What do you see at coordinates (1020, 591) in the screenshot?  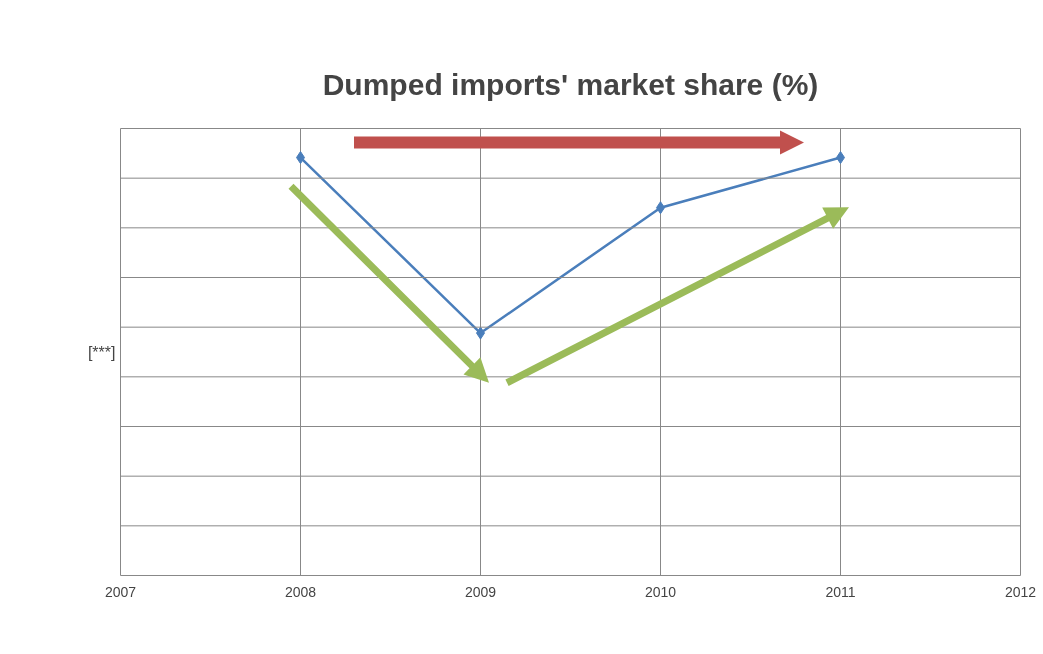 I see `x-tick-label: 2012` at bounding box center [1020, 591].